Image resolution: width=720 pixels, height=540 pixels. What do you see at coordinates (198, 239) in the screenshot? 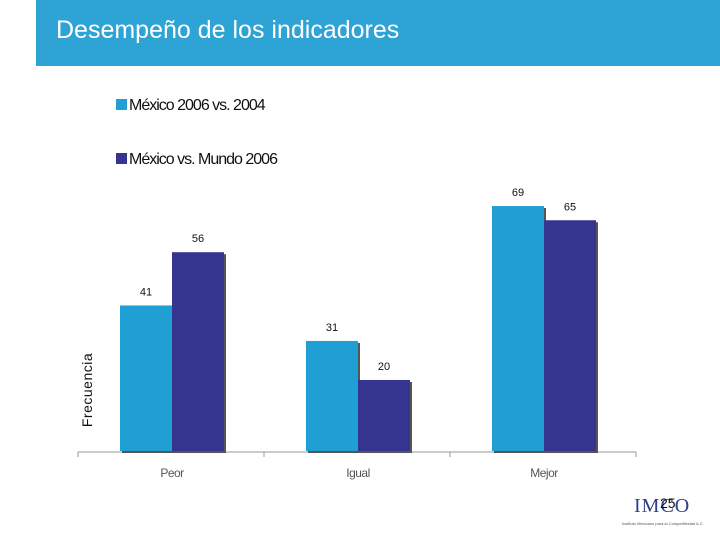
I see `data-label: 56` at bounding box center [198, 239].